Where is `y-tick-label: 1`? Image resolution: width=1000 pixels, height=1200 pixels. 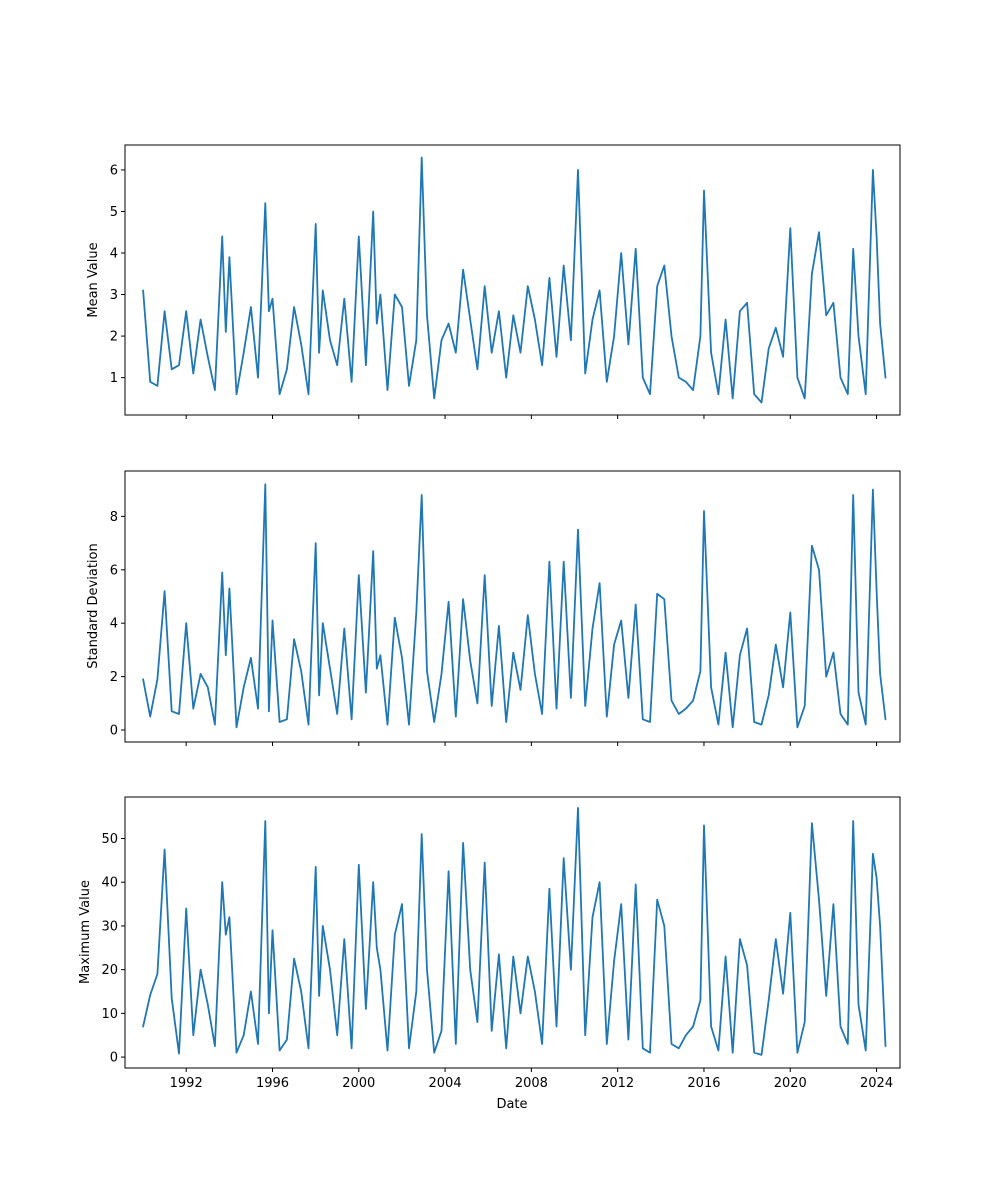 y-tick-label: 1 is located at coordinates (114, 378).